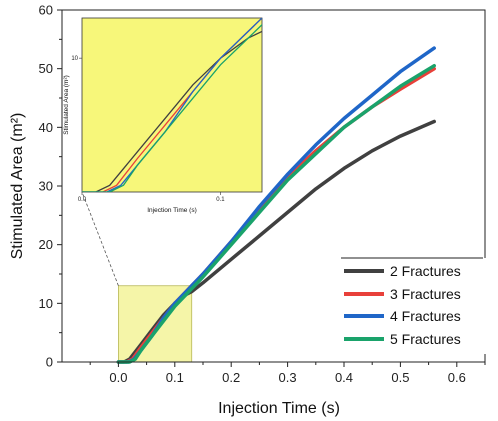 This screenshot has width=498, height=421. Describe the element at coordinates (172, 210) in the screenshot. I see `inset-x-axis-title: Injection Time (s)` at that location.